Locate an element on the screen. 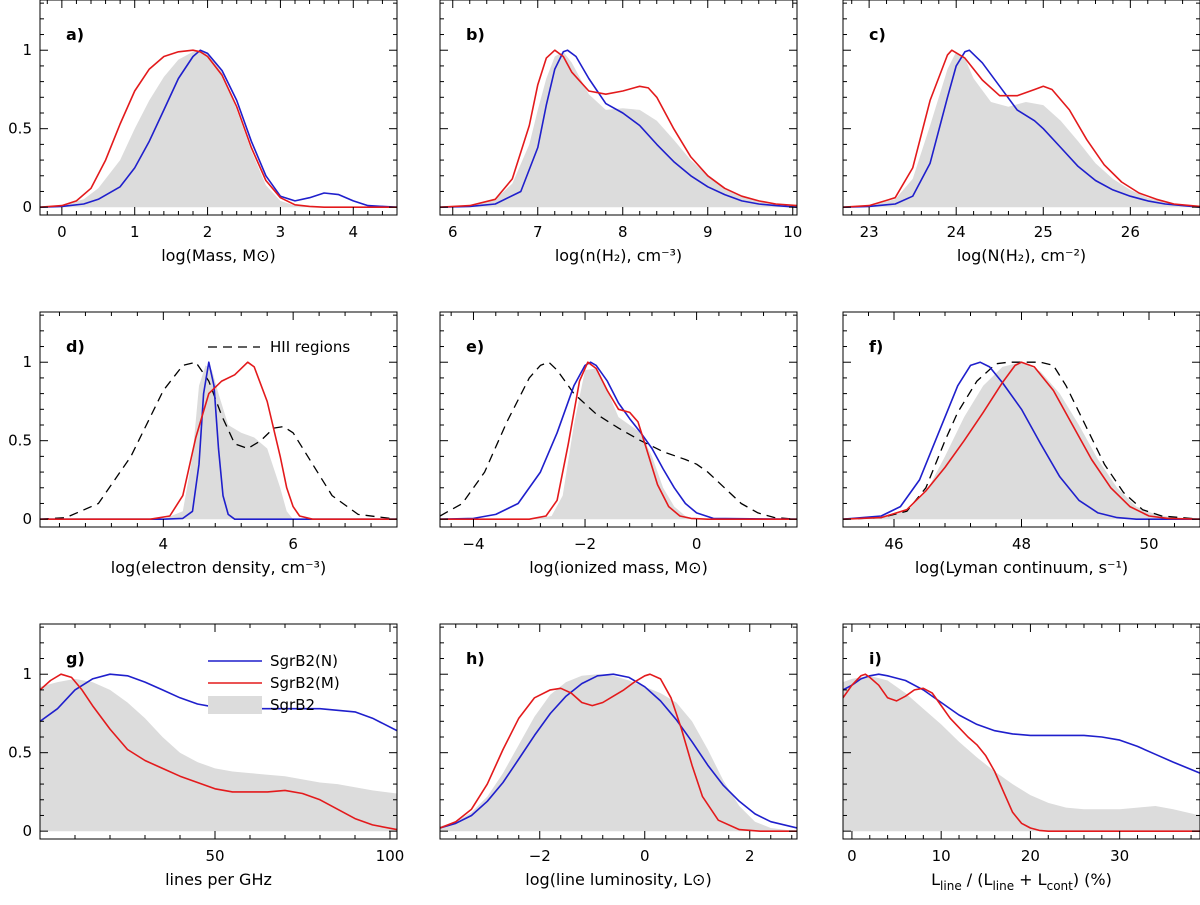  panel-a-label: a) is located at coordinates (75, 34).